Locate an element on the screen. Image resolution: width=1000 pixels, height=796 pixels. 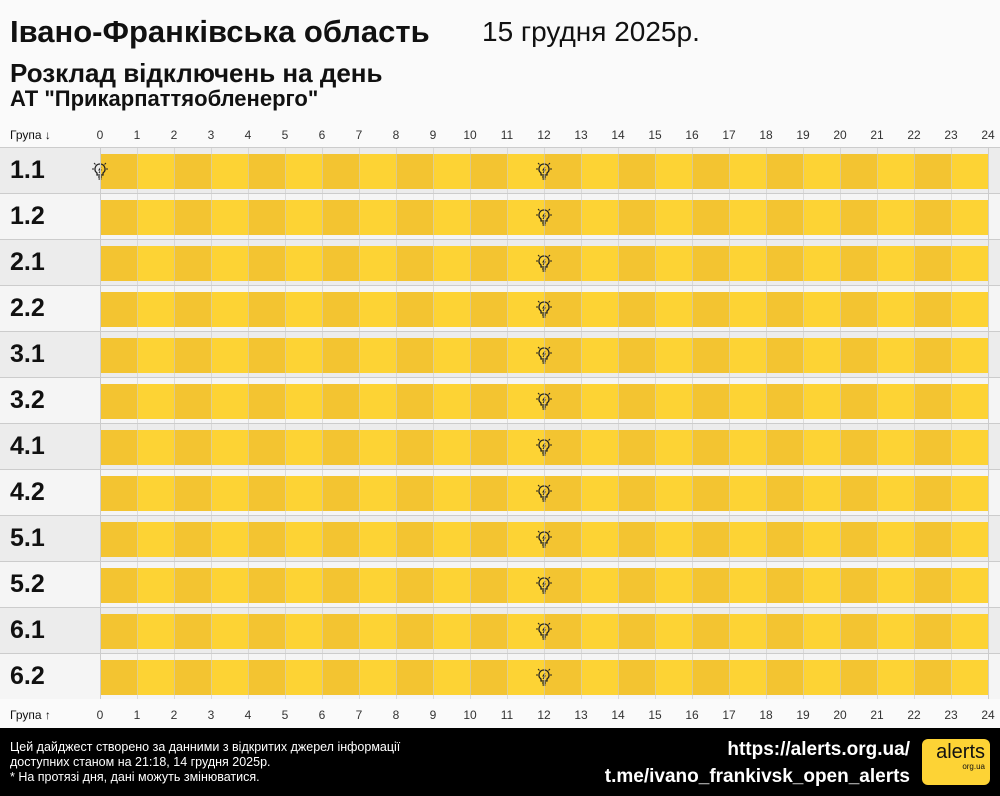
hour-tick: 16 is located at coordinates (692, 715).